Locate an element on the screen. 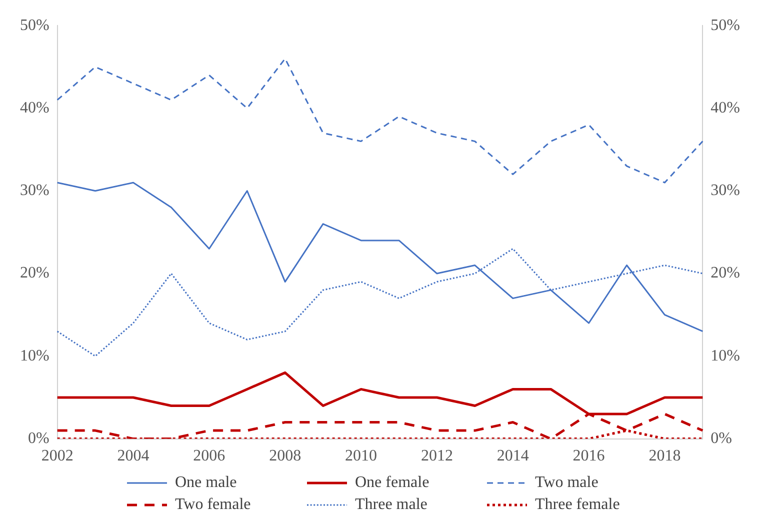 Image resolution: width=764 pixels, height=532 pixels. y-tick-label: 10% is located at coordinates (35, 355).